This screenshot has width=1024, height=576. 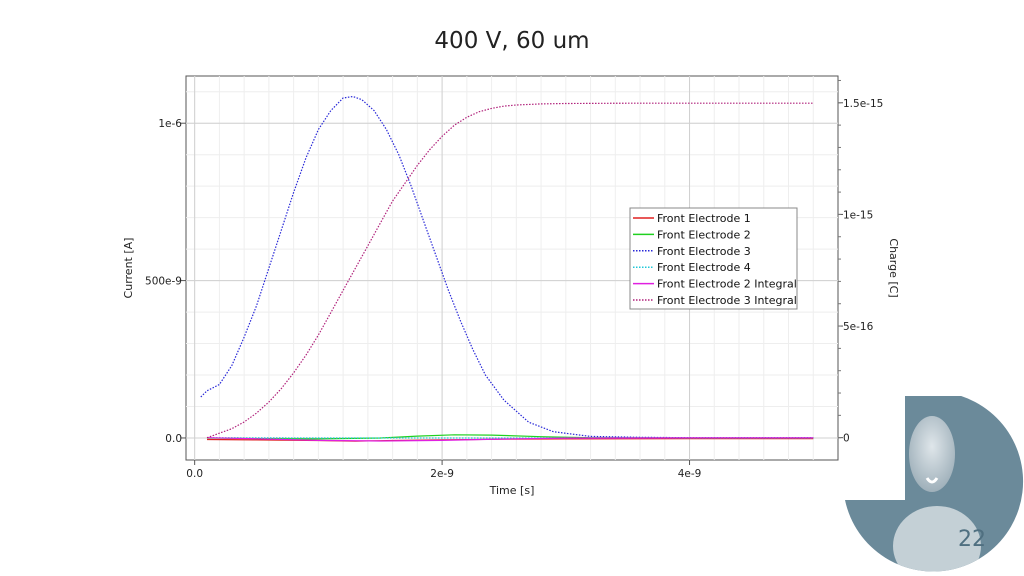 What do you see at coordinates (972, 539) in the screenshot?
I see `page-number: 22` at bounding box center [972, 539].